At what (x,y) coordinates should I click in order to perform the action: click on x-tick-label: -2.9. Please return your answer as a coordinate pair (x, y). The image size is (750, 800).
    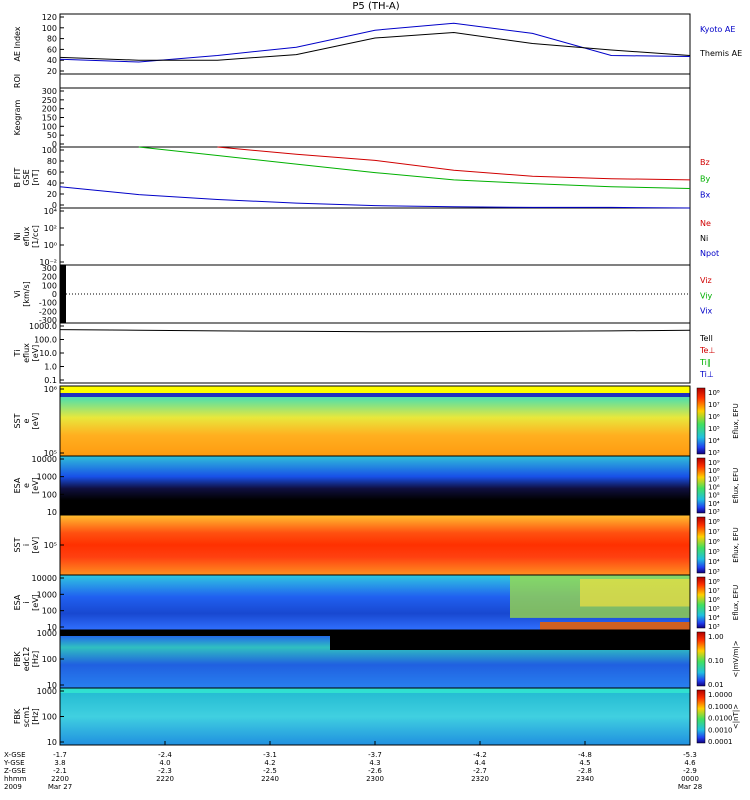
    Looking at the image, I should click on (690, 771).